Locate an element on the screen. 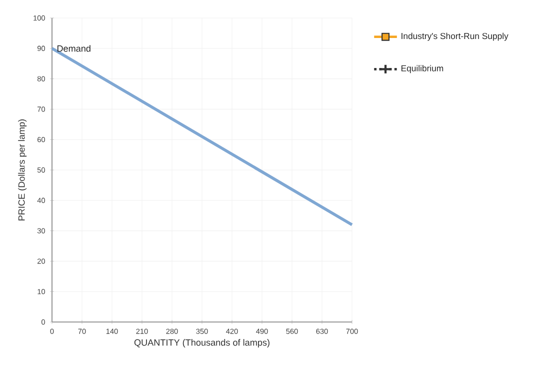 Image resolution: width=560 pixels, height=371 pixels. y-axis-title: PRICE (Dollars per lamp) is located at coordinates (22, 169).